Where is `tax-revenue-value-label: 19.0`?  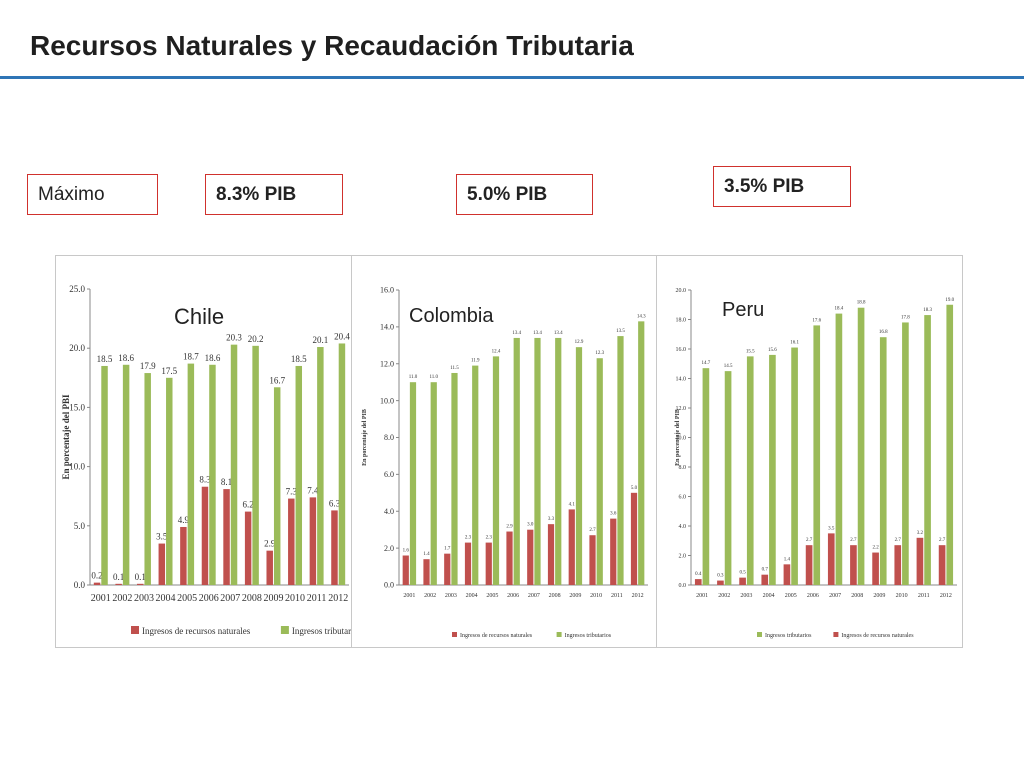
tax-revenue-value-label: 19.0 is located at coordinates (949, 300).